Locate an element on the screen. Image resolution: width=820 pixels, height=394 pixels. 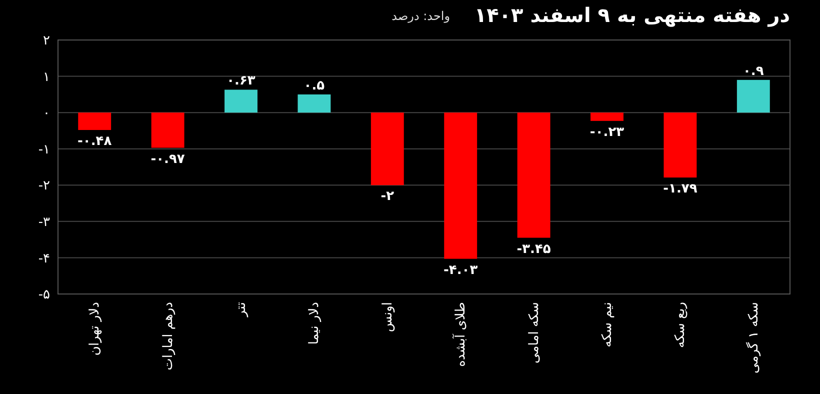
x-tick-label: دلار نیما is located at coordinates (314, 323).